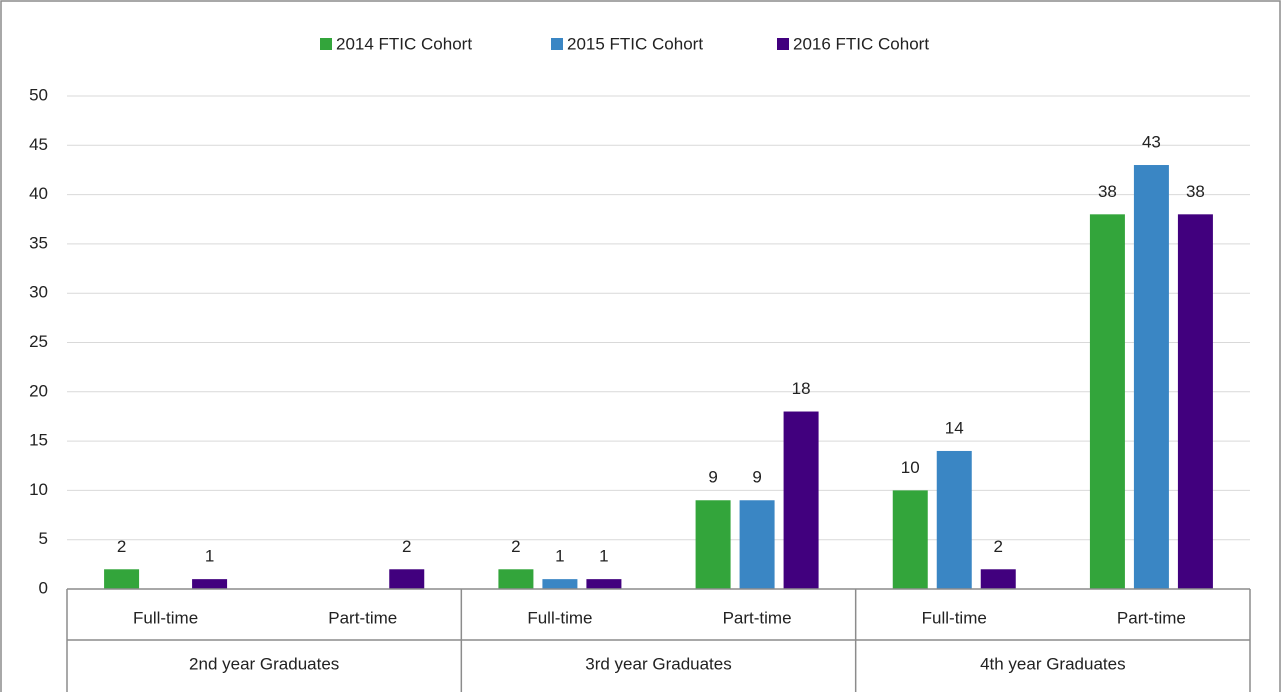 The image size is (1282, 692). What do you see at coordinates (1151, 142) in the screenshot?
I see `data-label: 43` at bounding box center [1151, 142].